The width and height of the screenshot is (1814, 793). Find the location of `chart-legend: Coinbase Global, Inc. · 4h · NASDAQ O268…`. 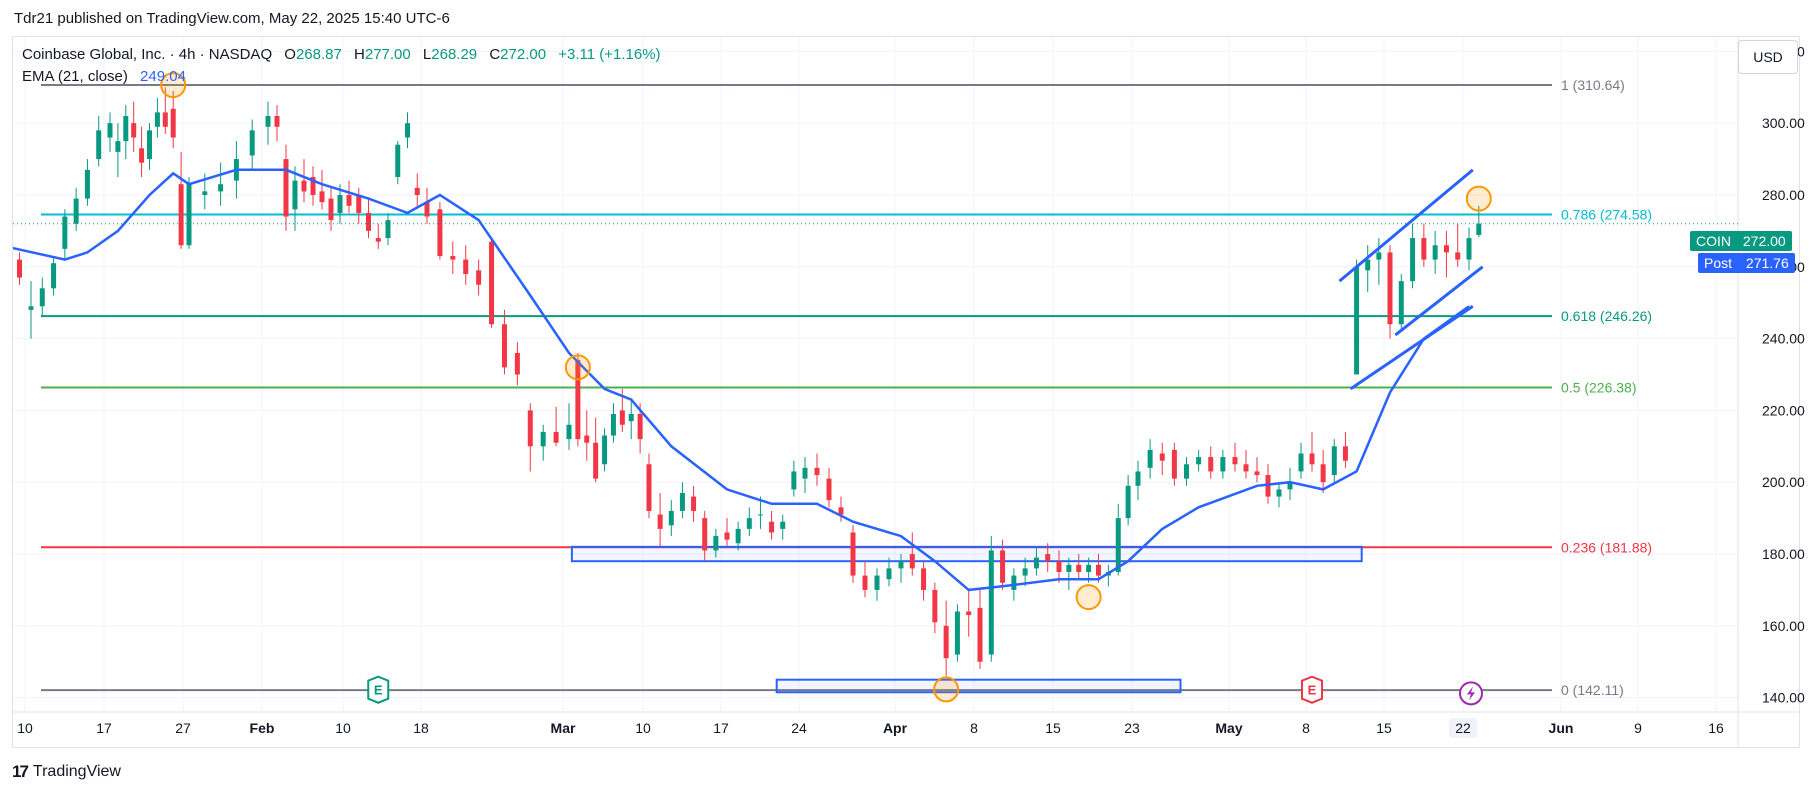

chart-legend: Coinbase Global, Inc. · 4h · NASDAQ O268… is located at coordinates (341, 66).